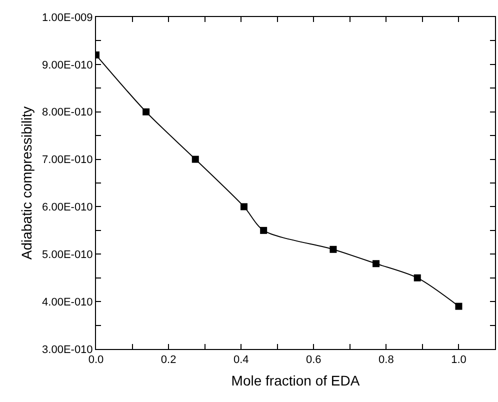 Image resolution: width=498 pixels, height=402 pixels. I want to click on y-tick-label: 6.00E-010, so click(67, 208).